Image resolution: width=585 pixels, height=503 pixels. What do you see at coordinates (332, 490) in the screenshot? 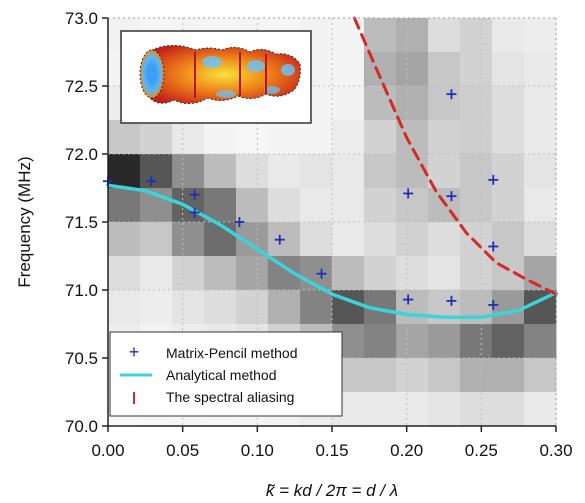
I see `x-axis-title: k̃ = kd / 2π = d / λ` at bounding box center [332, 490].